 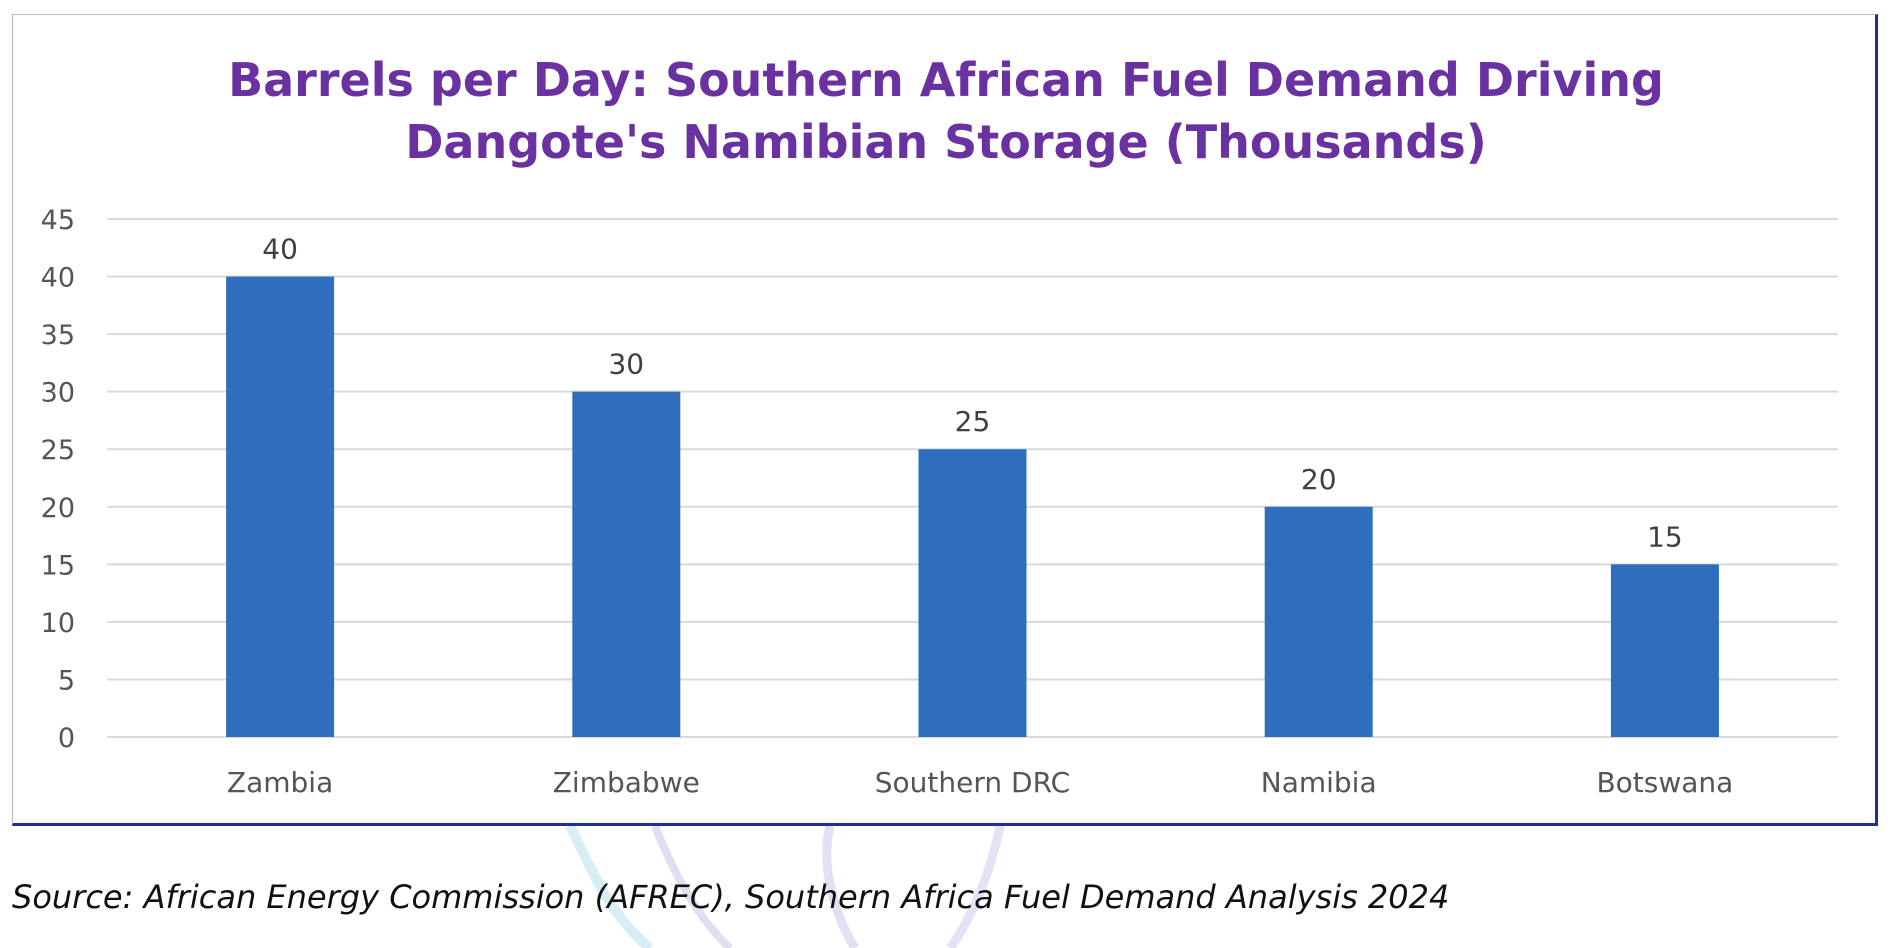 I want to click on y-tick-label: 45, so click(x=58, y=220).